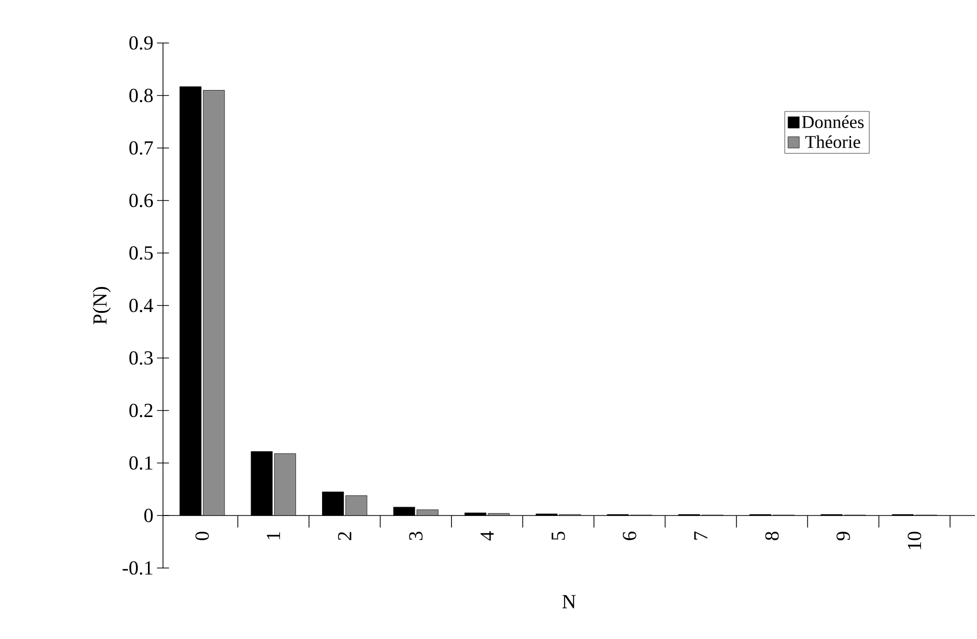 Image resolution: width=977 pixels, height=639 pixels. Describe the element at coordinates (629, 536) in the screenshot. I see `x-tick-label: 6` at that location.